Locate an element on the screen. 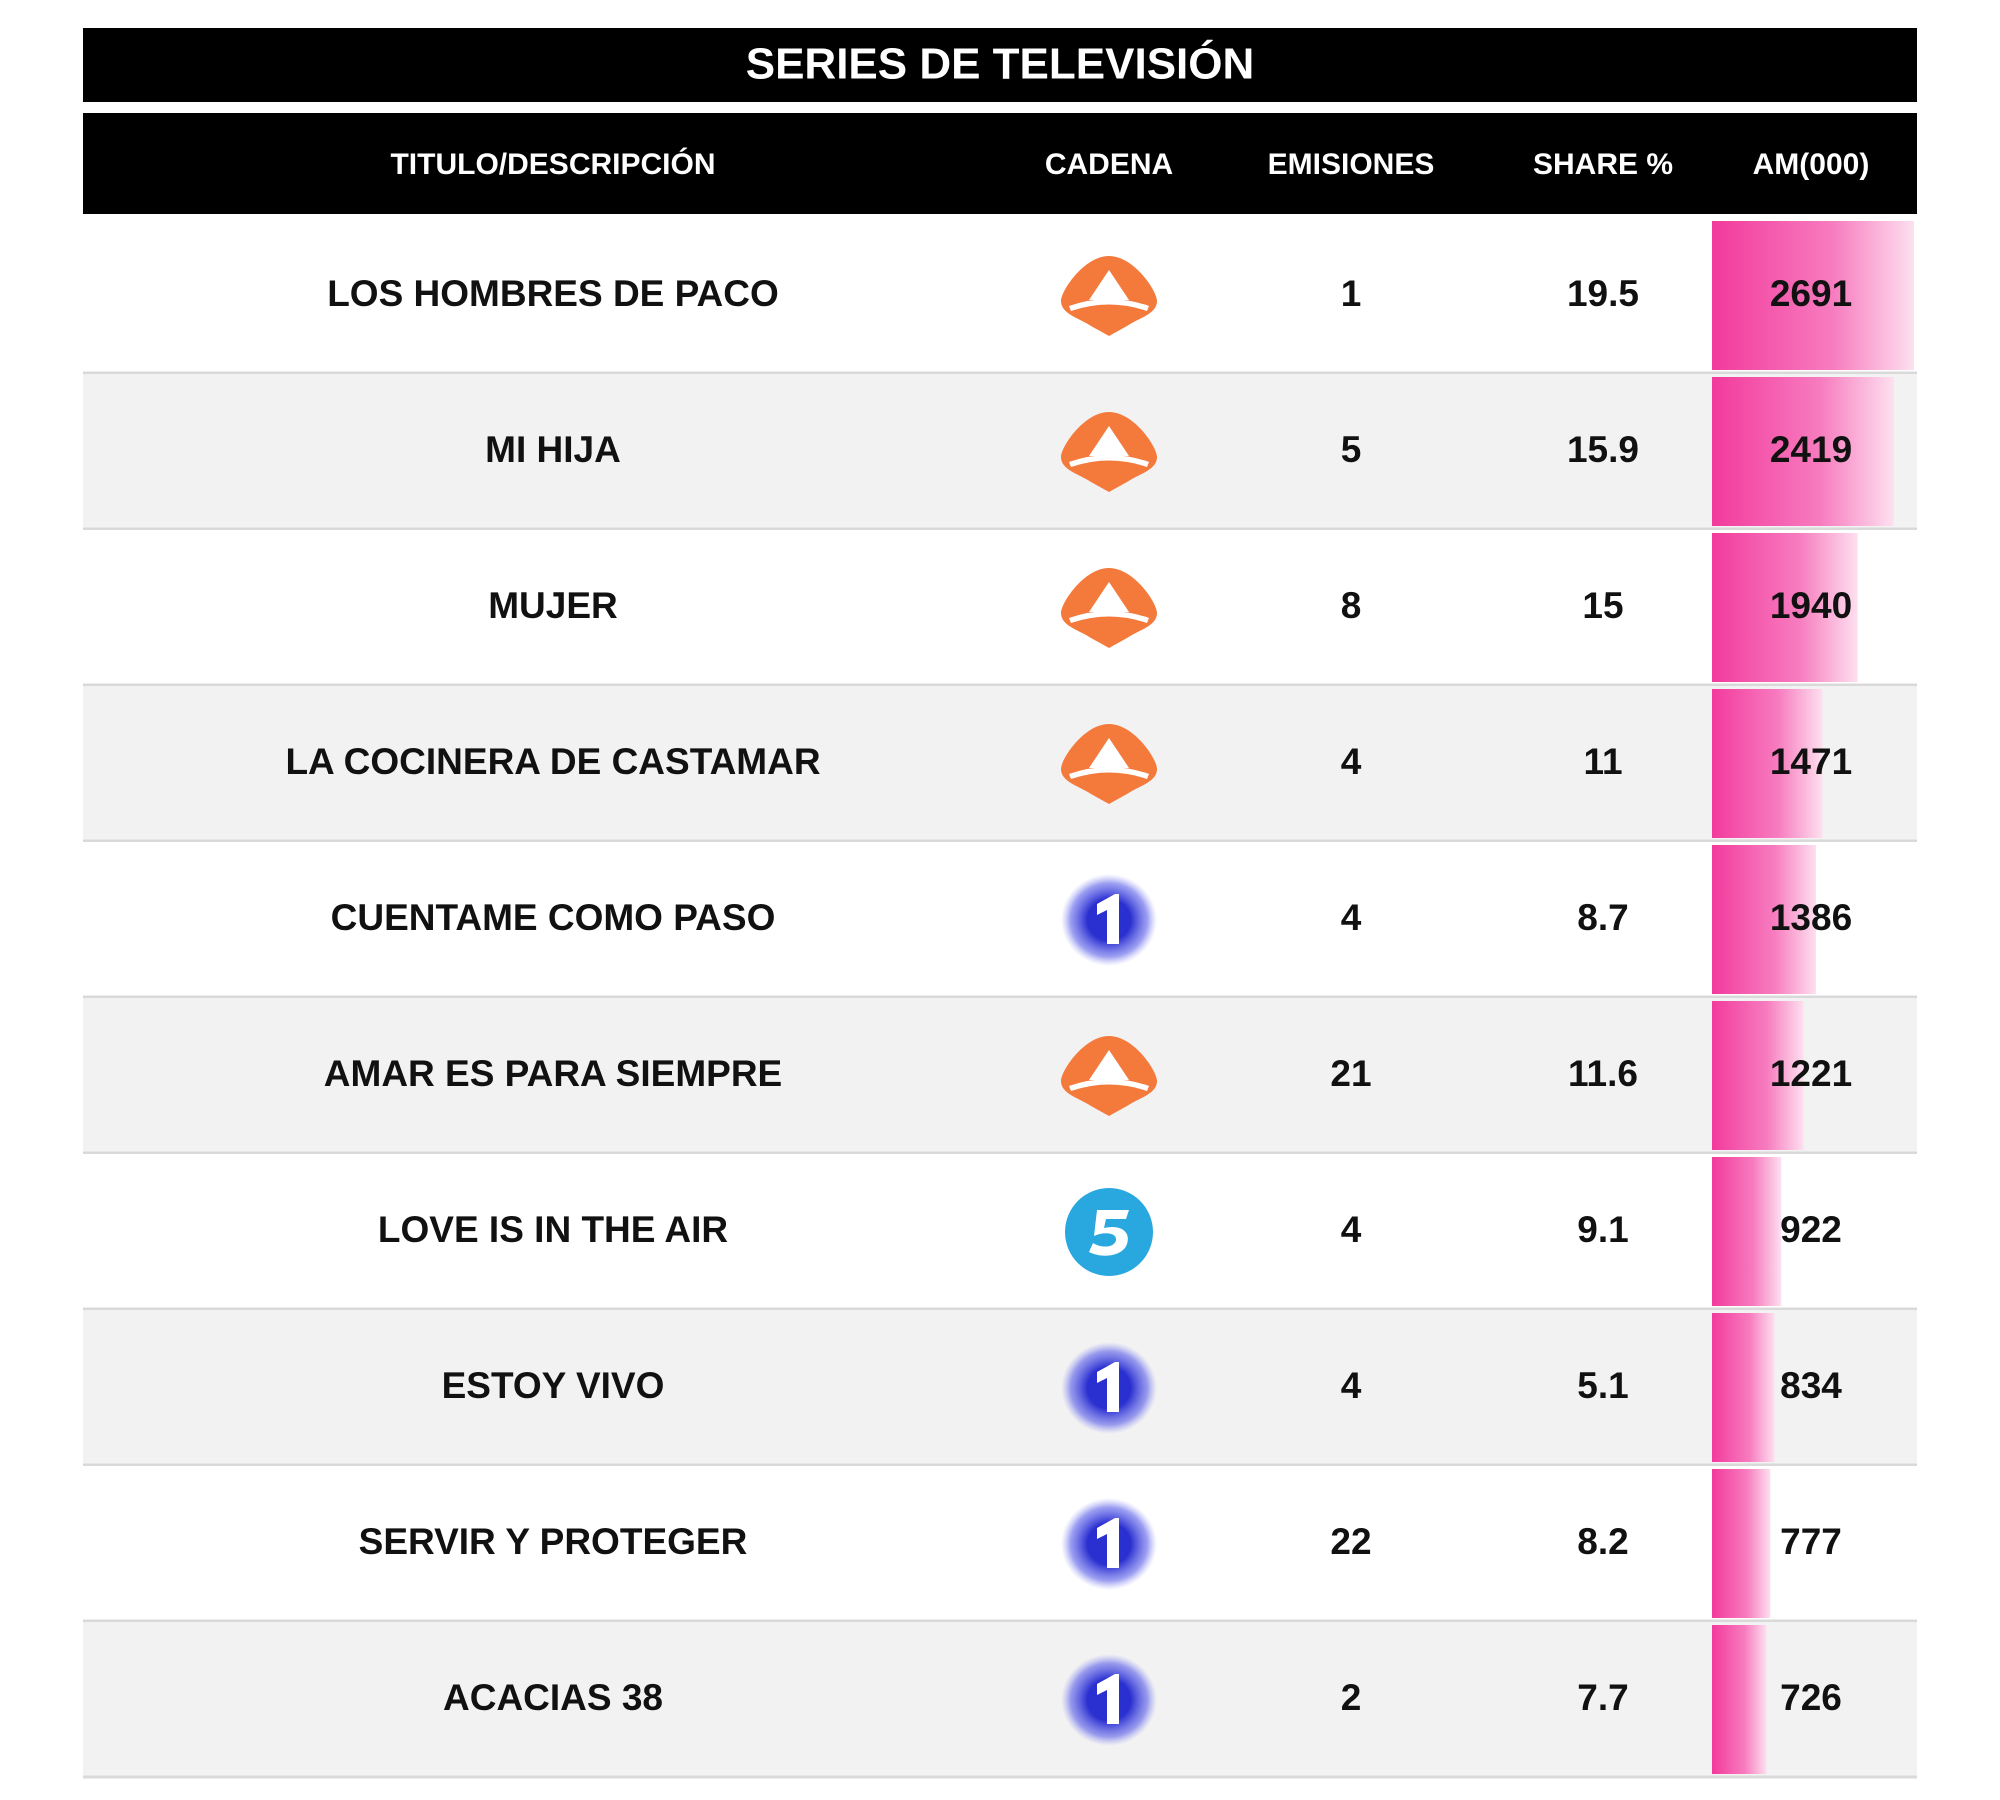  title-cell: MUJER is located at coordinates (553, 605).